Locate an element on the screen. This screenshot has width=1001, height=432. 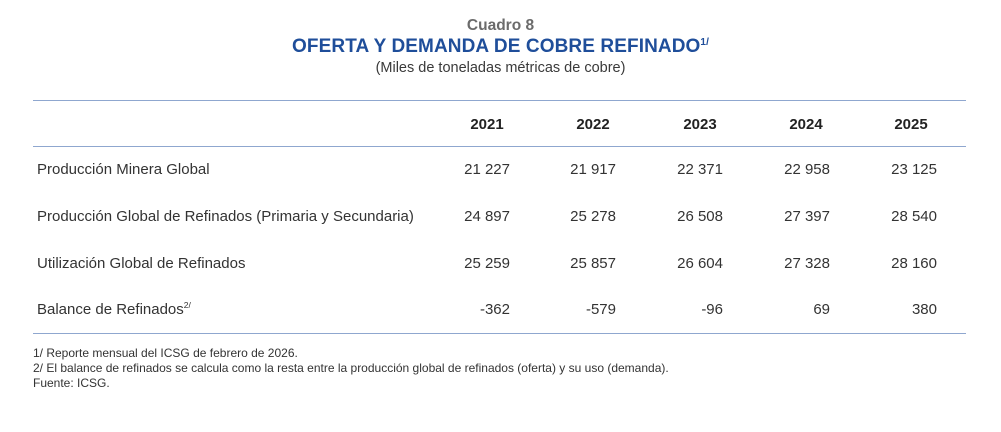
cell-value: 23 125 is located at coordinates (914, 169).